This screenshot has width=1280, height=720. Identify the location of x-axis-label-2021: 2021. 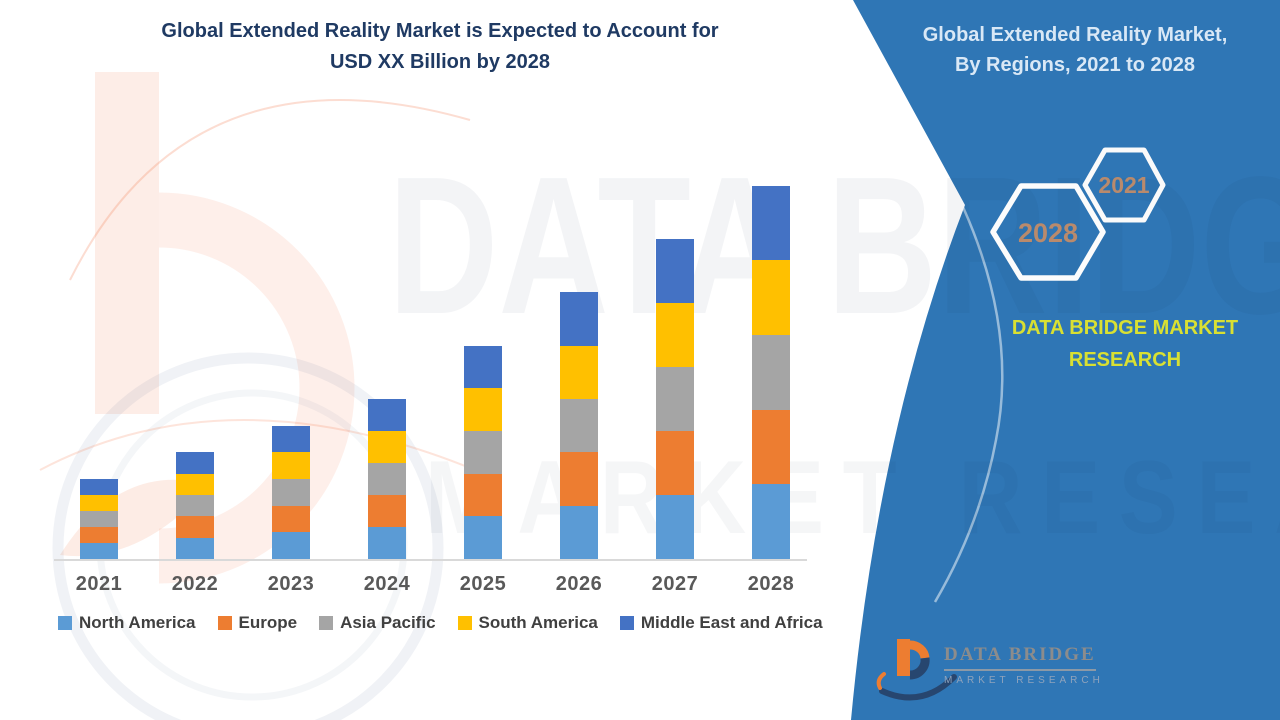
(99, 584).